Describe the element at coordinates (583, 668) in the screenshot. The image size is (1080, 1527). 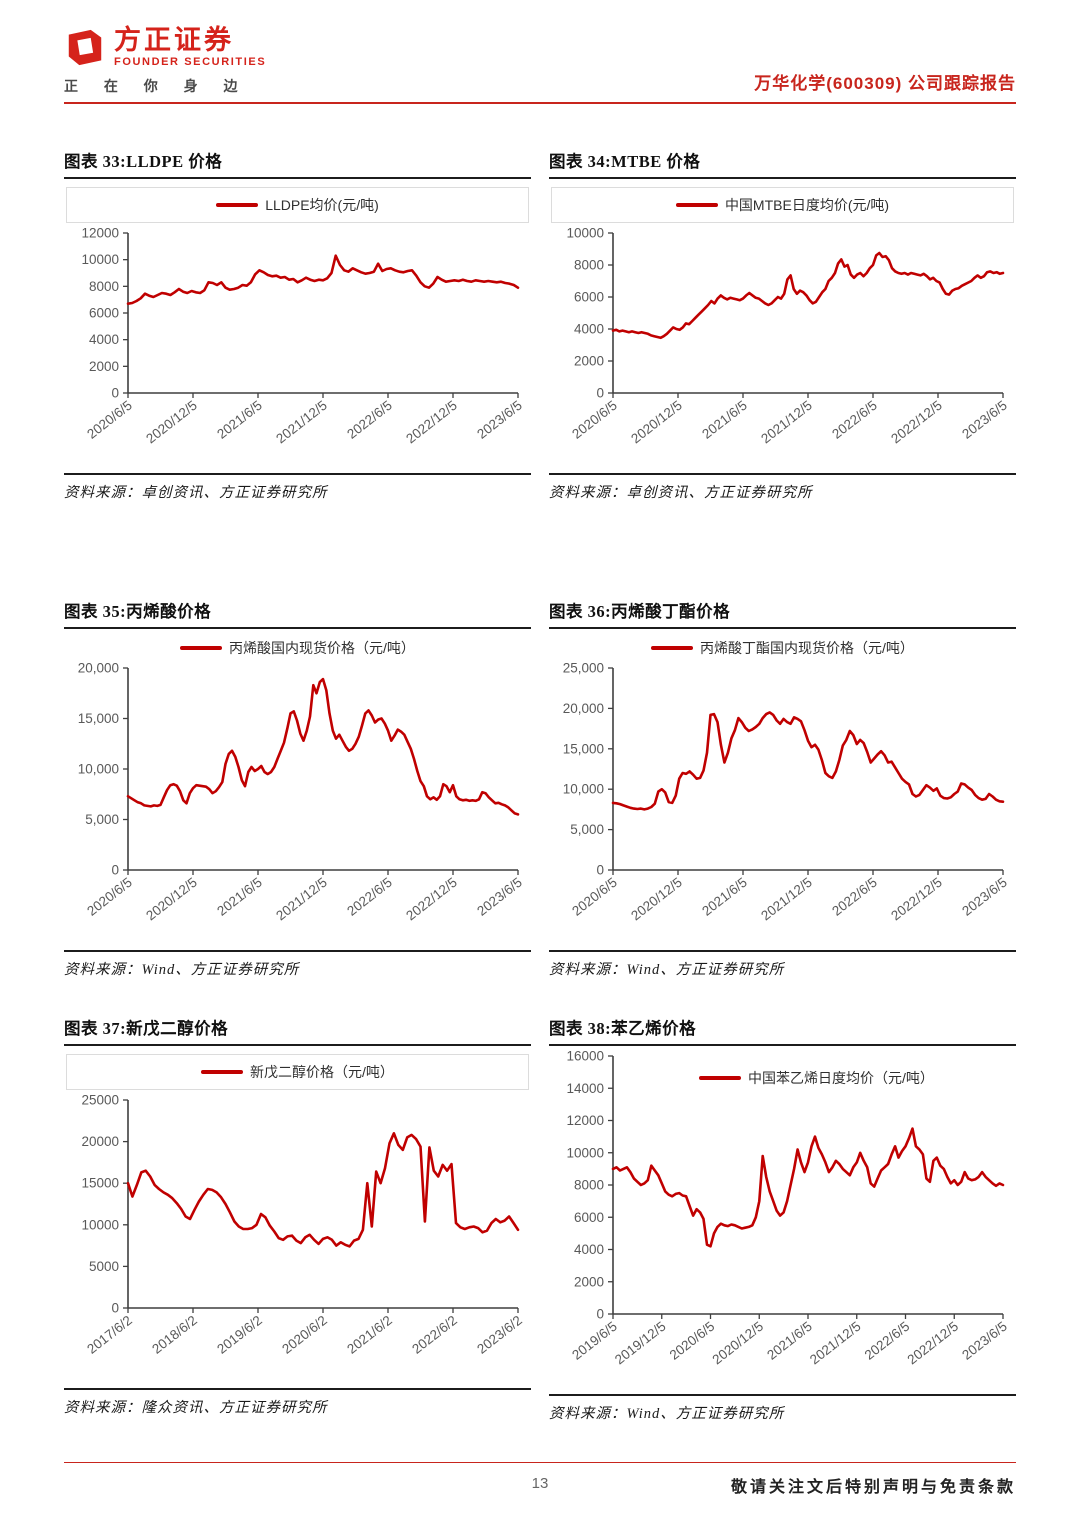
I see `svg-text: 25,000` at that location.